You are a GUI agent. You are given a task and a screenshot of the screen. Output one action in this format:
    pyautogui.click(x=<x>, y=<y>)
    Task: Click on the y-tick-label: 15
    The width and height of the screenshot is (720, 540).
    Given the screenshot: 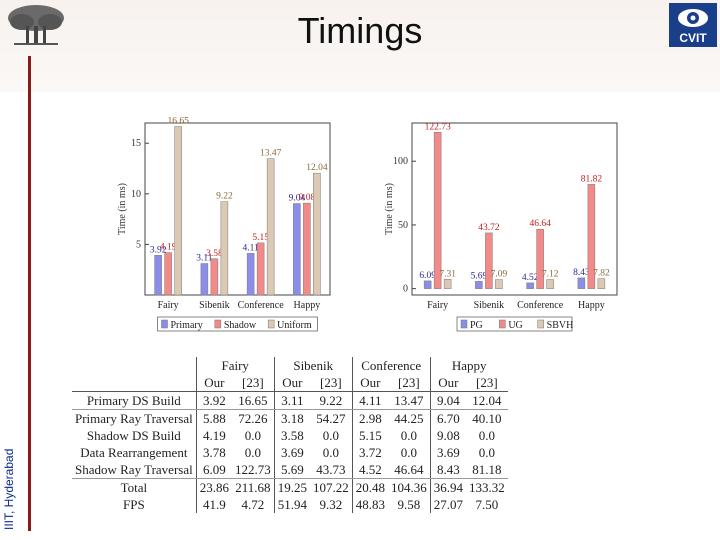 What is the action you would take?
    pyautogui.click(x=136, y=143)
    